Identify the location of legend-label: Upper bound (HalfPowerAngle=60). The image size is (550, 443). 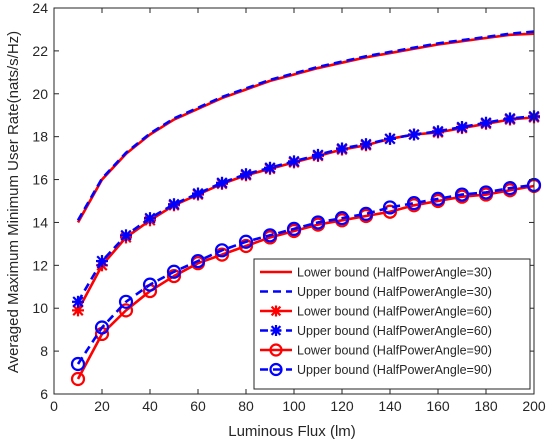
(394, 331).